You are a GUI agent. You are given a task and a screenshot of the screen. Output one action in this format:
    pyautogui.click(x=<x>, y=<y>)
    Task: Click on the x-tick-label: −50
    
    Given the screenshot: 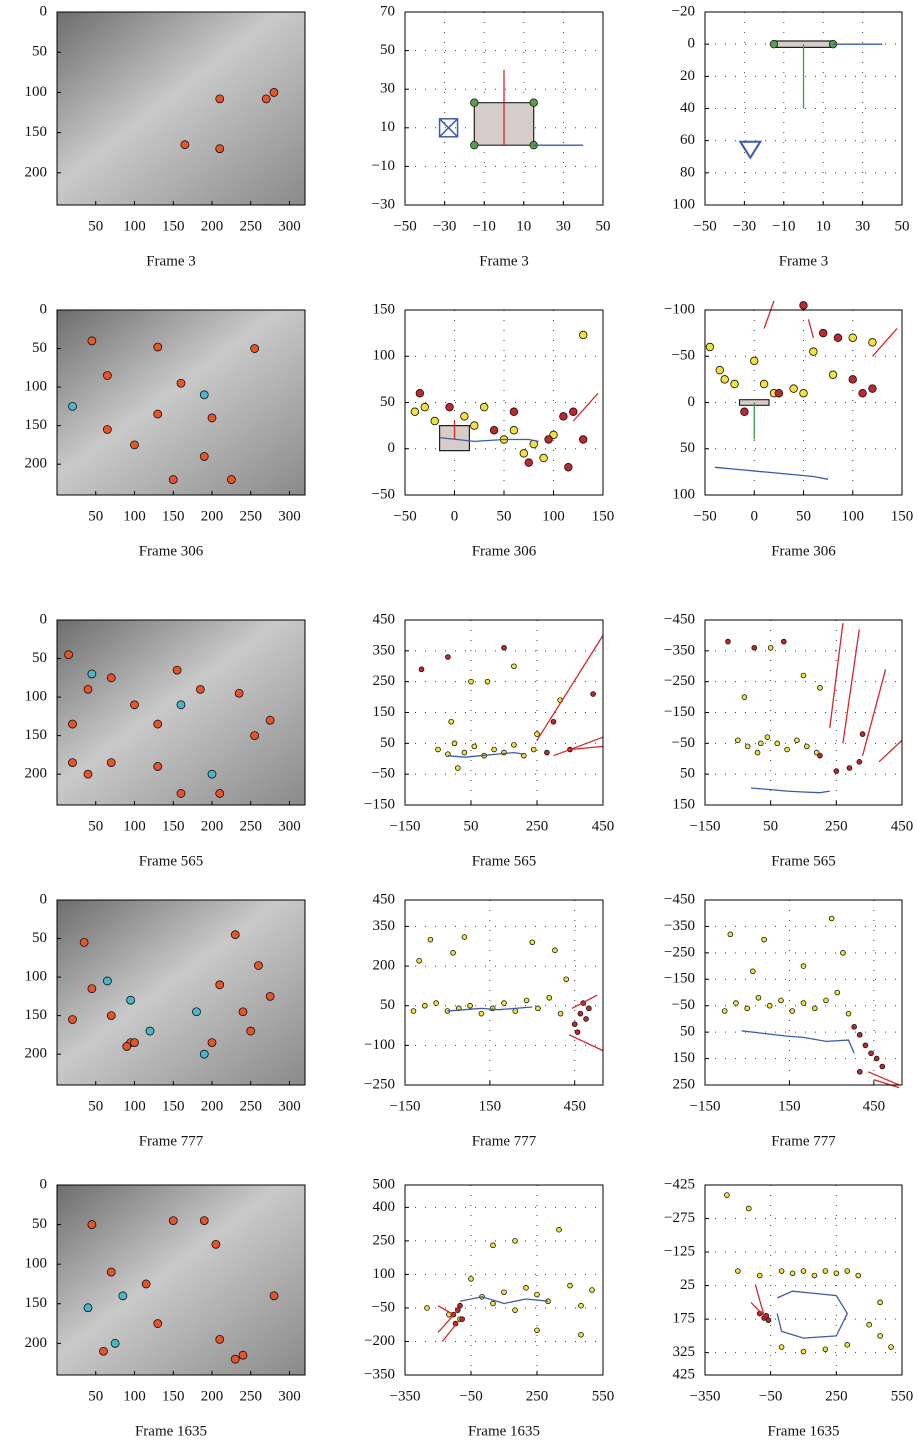 What is the action you would take?
    pyautogui.click(x=404, y=516)
    